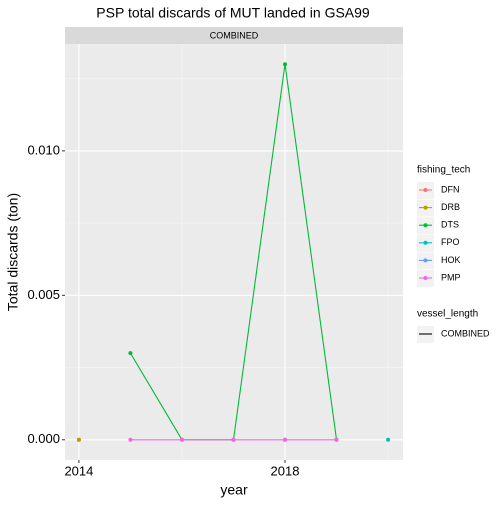 This screenshot has width=504, height=509. Describe the element at coordinates (447, 314) in the screenshot. I see `legend-title: vessel_length` at that location.